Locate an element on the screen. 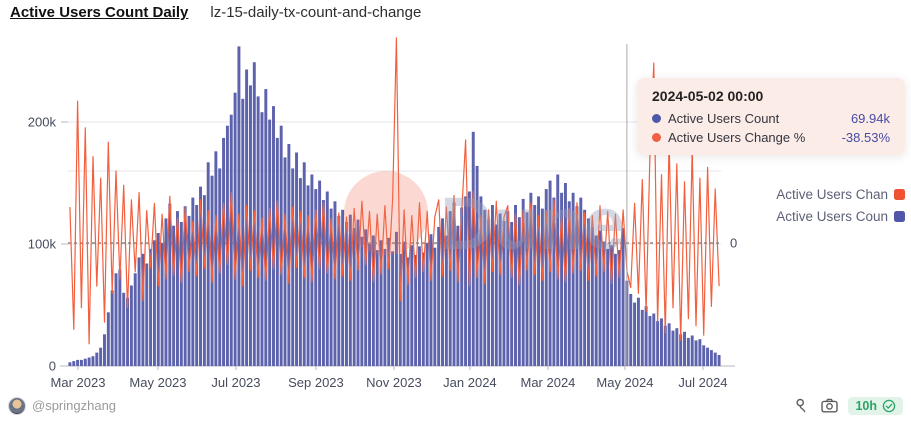 This screenshot has width=911, height=422. tooltip-row-change: Active Users Change % -38.53% is located at coordinates (771, 137).